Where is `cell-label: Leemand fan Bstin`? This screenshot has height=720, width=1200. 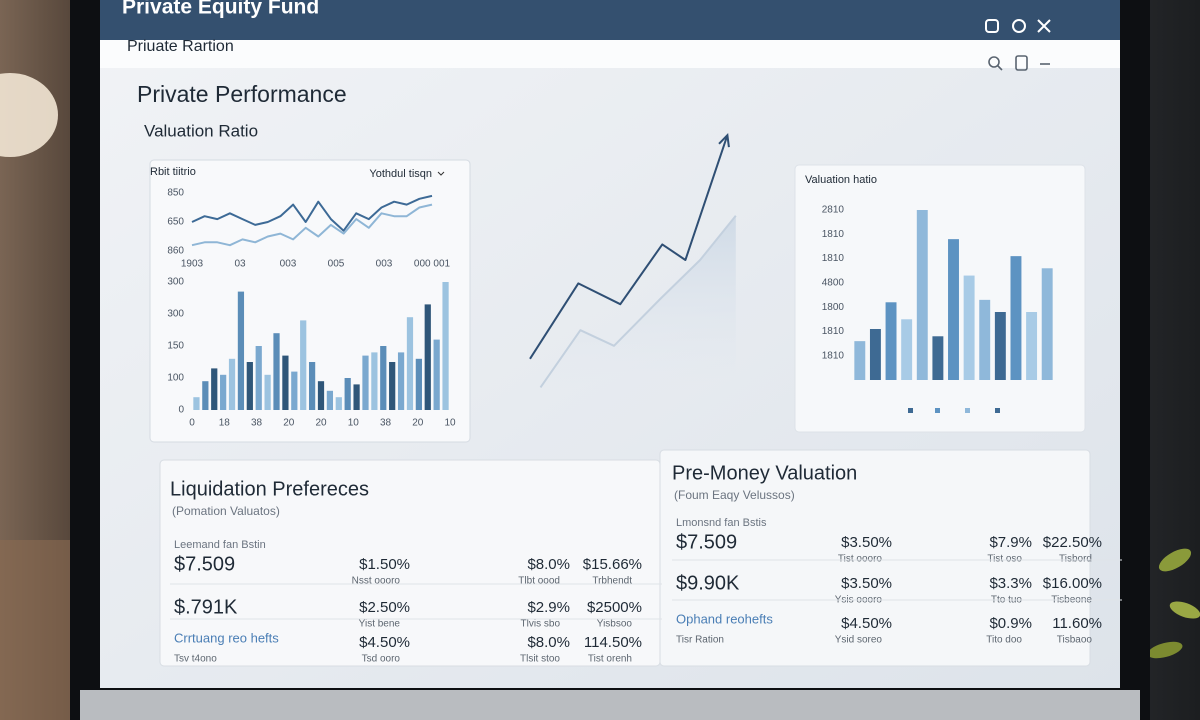
cell-label: Leemand fan Bstin is located at coordinates (220, 545).